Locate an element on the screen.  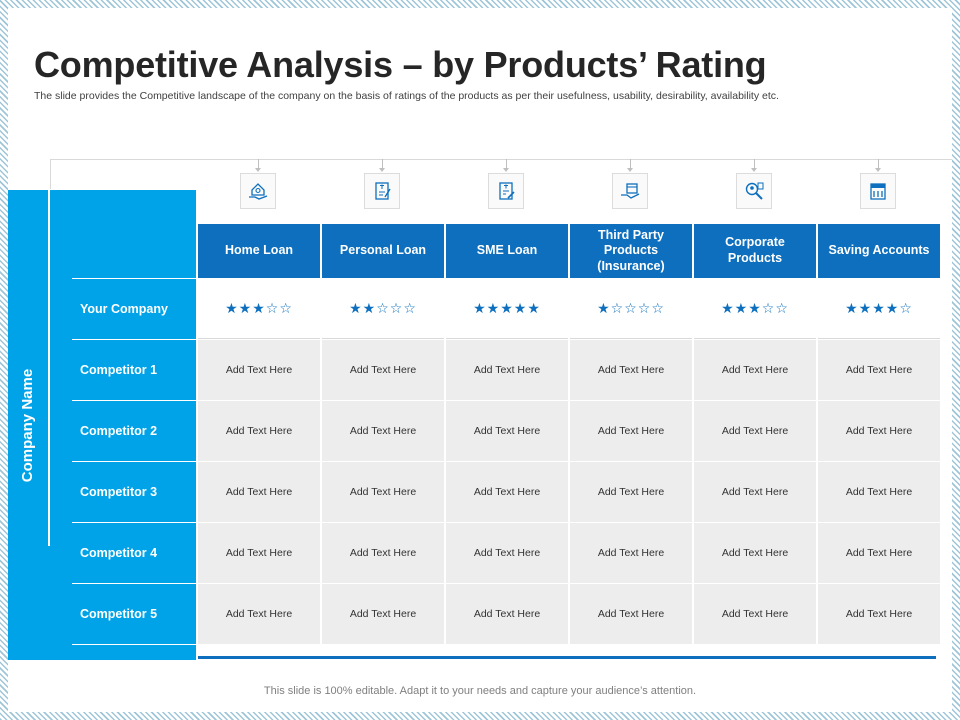
left-divider-line is located at coordinates (50, 174).